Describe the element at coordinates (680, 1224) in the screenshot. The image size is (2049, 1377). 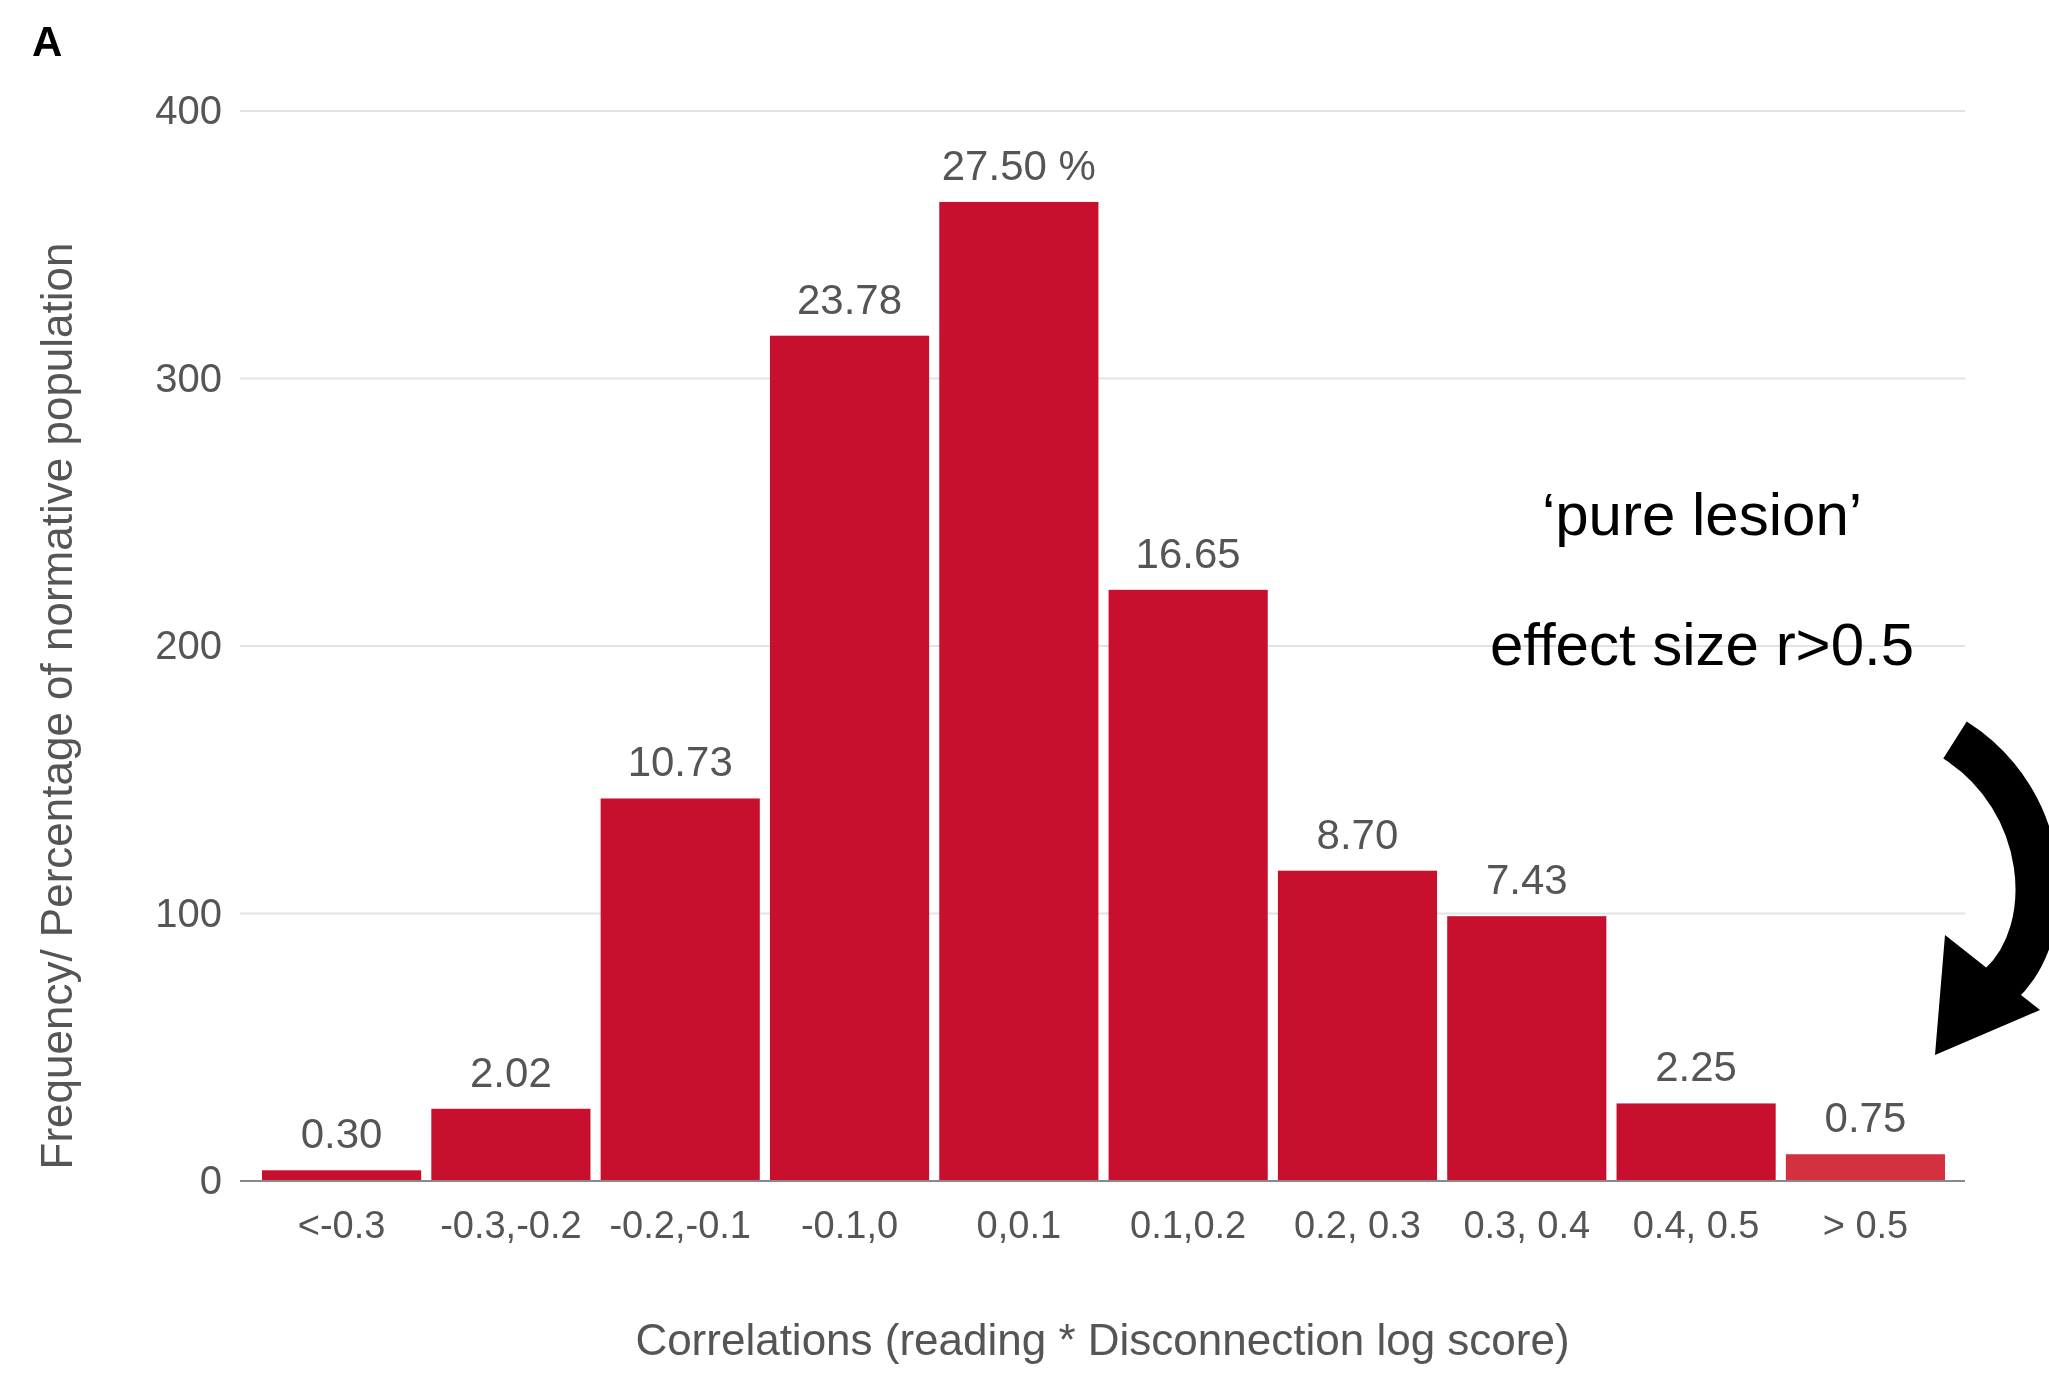
I see `x-tick-label: -0.2,-0.1` at that location.